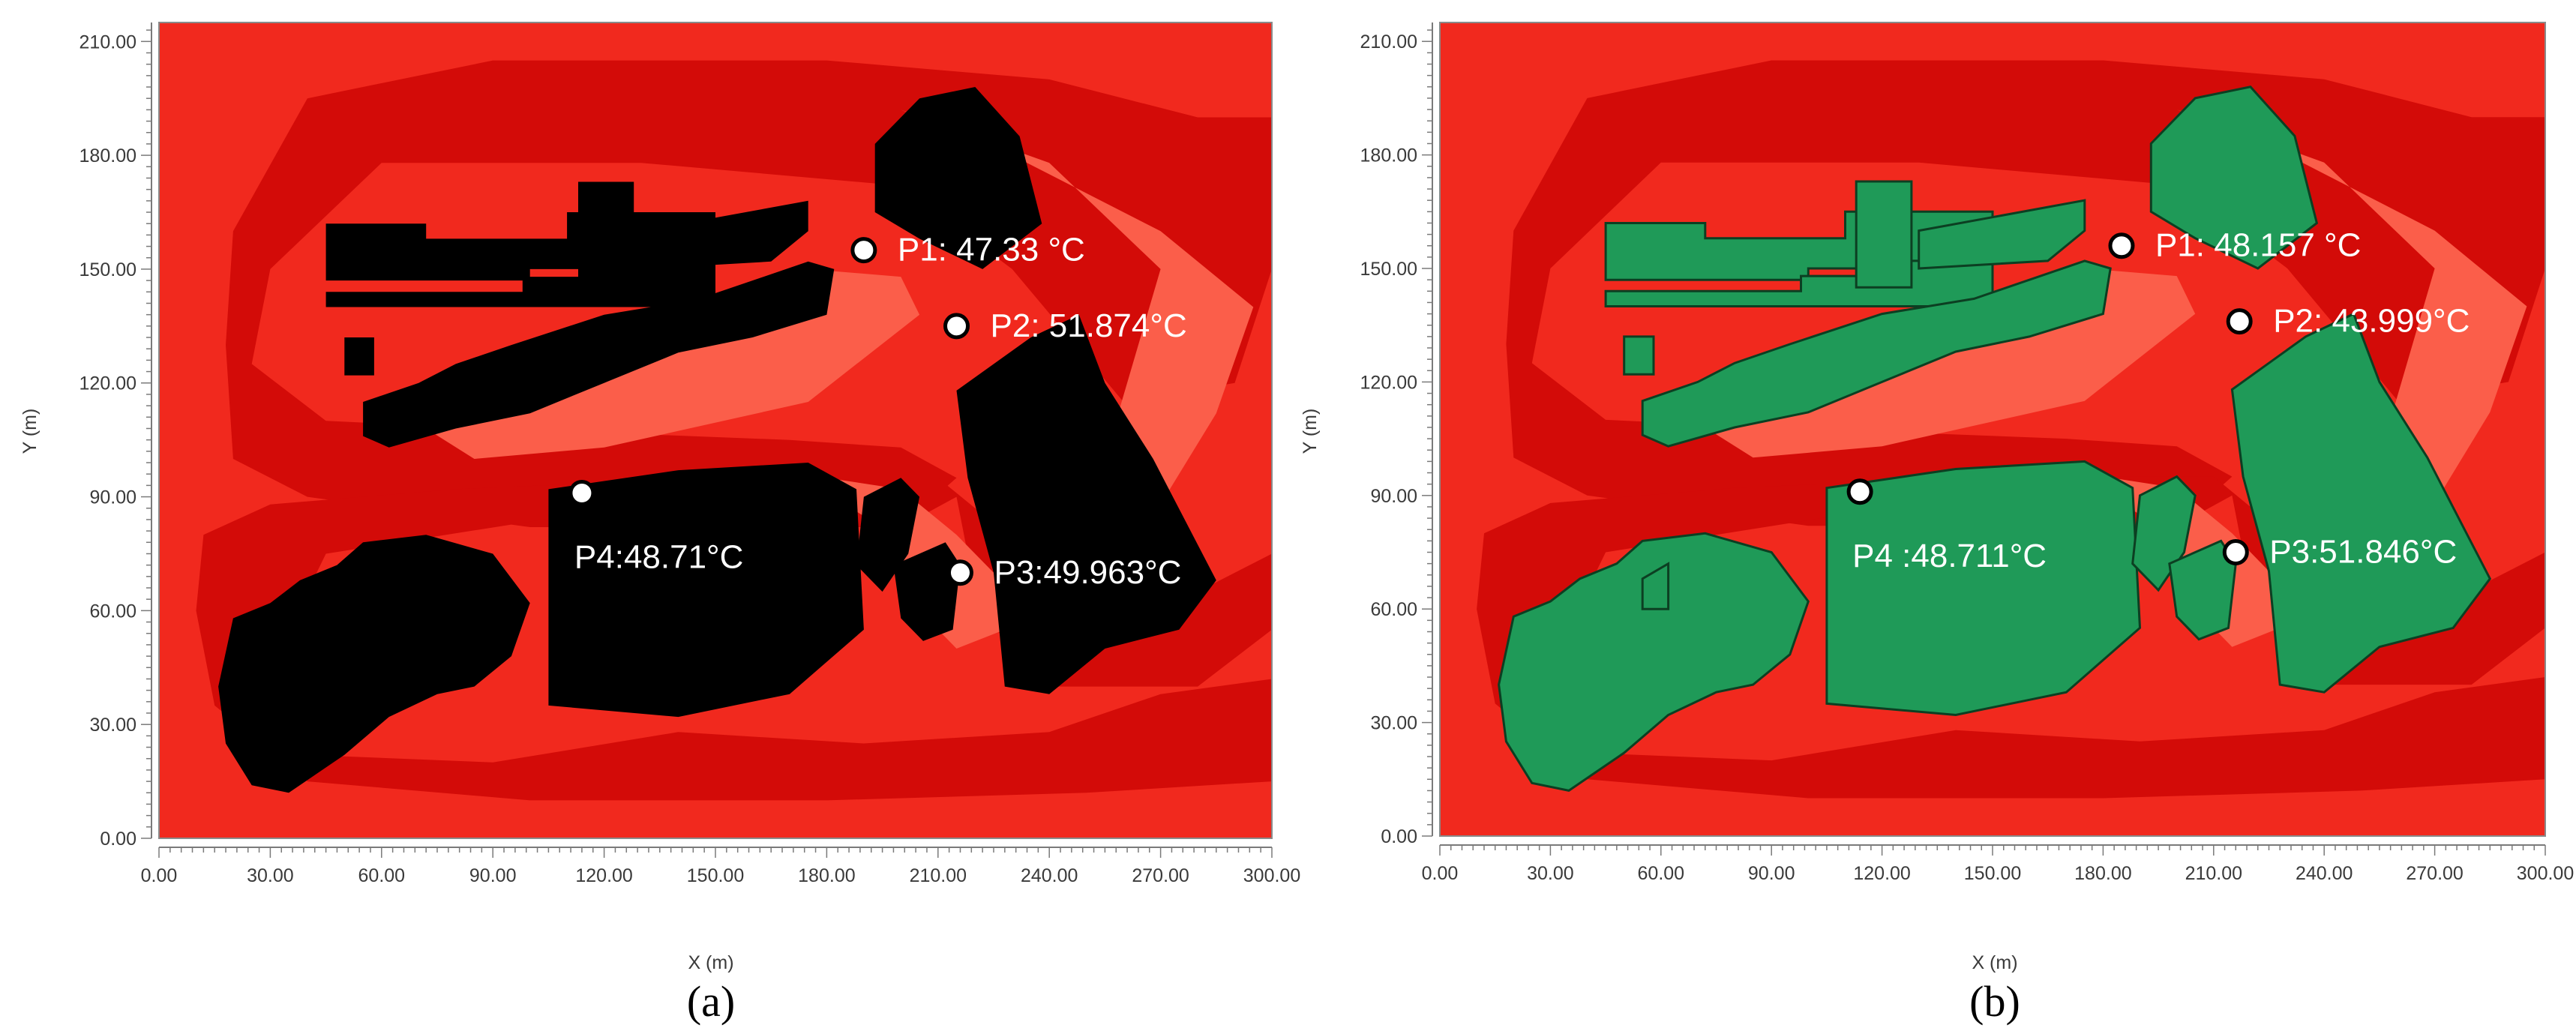 The width and height of the screenshot is (2576, 1034). Describe the element at coordinates (108, 269) in the screenshot. I see `panel-a-y-tick-label: 150.00` at that location.